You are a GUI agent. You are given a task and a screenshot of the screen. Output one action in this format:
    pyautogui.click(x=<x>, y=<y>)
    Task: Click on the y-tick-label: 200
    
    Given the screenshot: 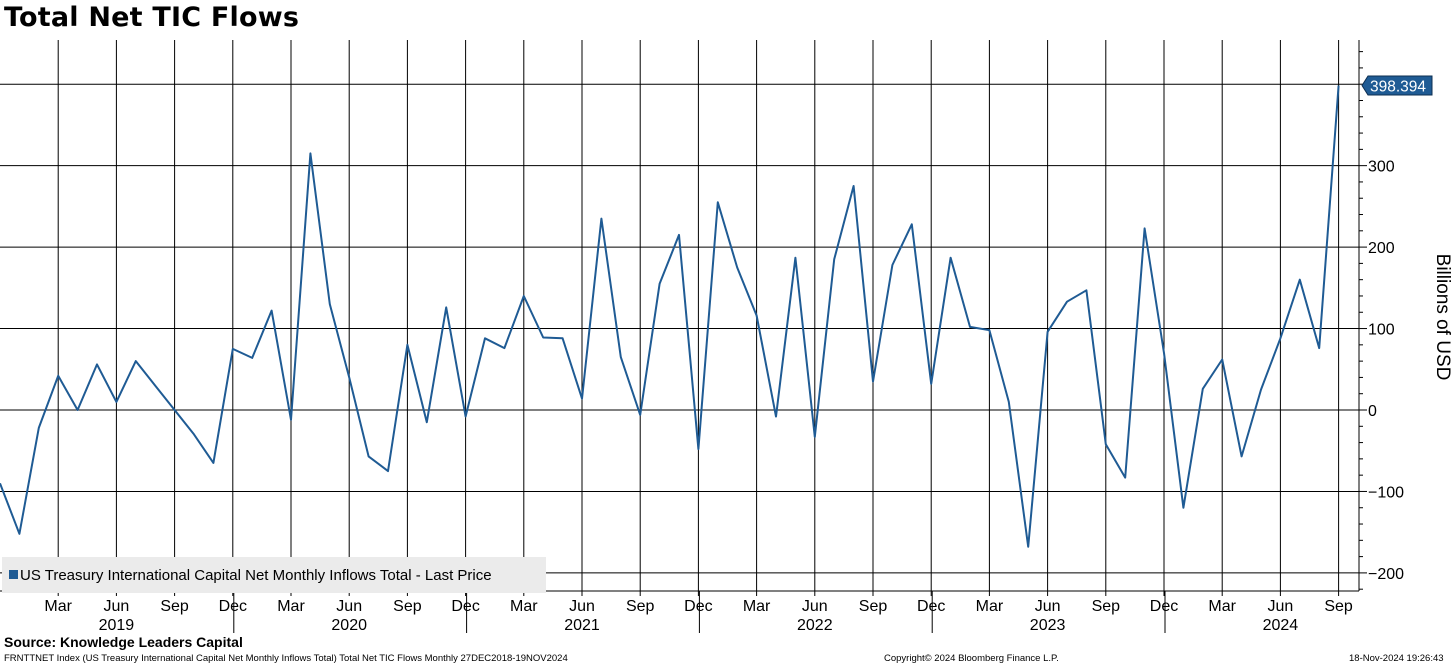 What is the action you would take?
    pyautogui.click(x=1381, y=248)
    